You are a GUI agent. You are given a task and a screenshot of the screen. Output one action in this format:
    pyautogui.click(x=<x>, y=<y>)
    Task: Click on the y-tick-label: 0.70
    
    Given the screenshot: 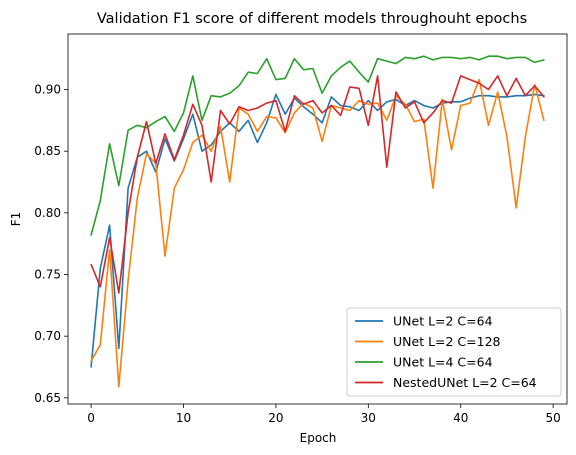 What is the action you would take?
    pyautogui.click(x=47, y=336)
    